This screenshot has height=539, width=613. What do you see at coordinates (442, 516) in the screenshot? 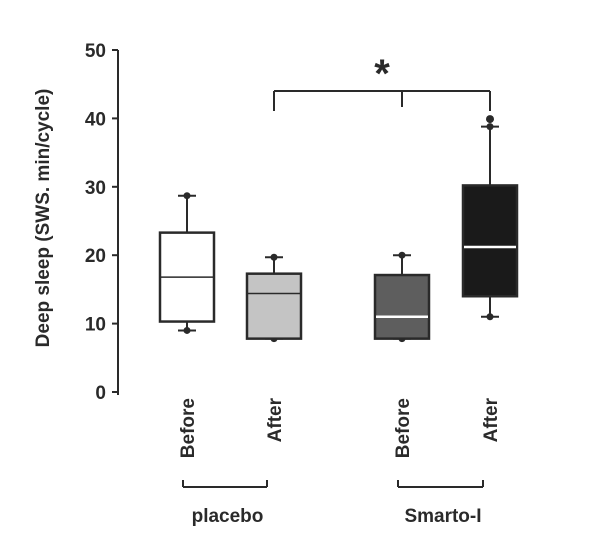
I see `group-label: Smarto-I` at bounding box center [442, 516].